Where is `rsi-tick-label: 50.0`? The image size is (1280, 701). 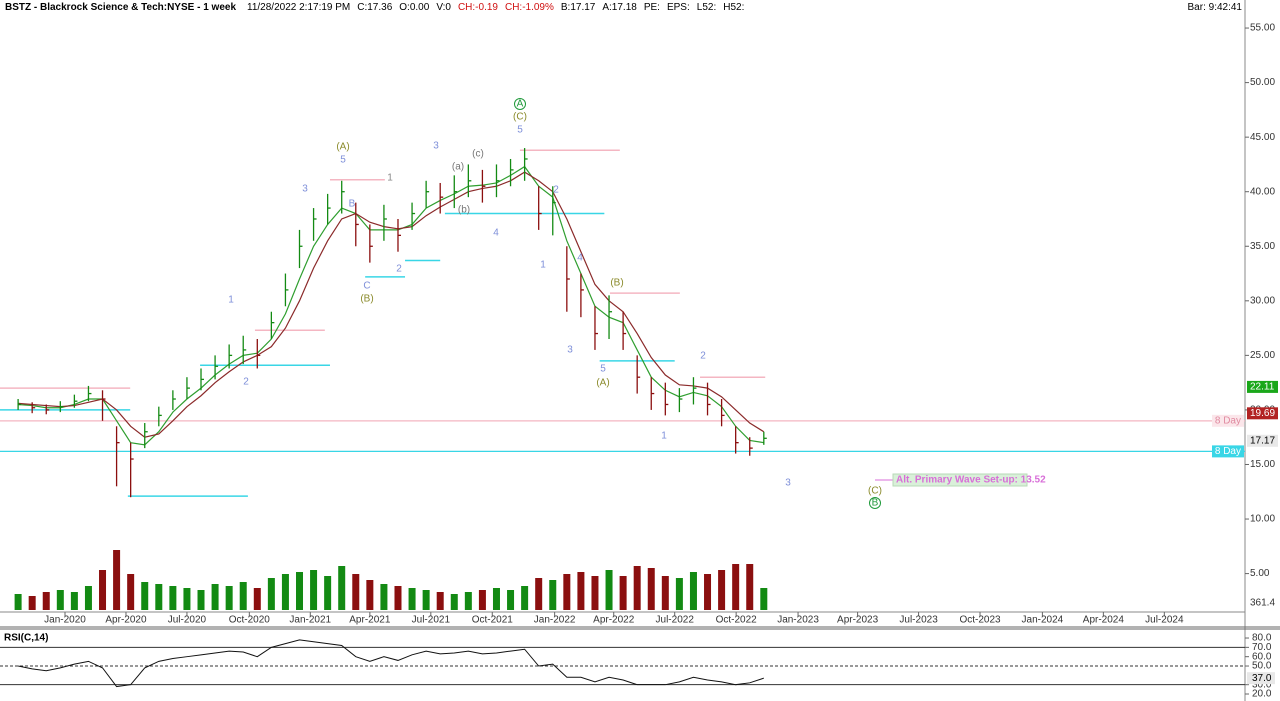 rsi-tick-label: 50.0 is located at coordinates (1262, 666).